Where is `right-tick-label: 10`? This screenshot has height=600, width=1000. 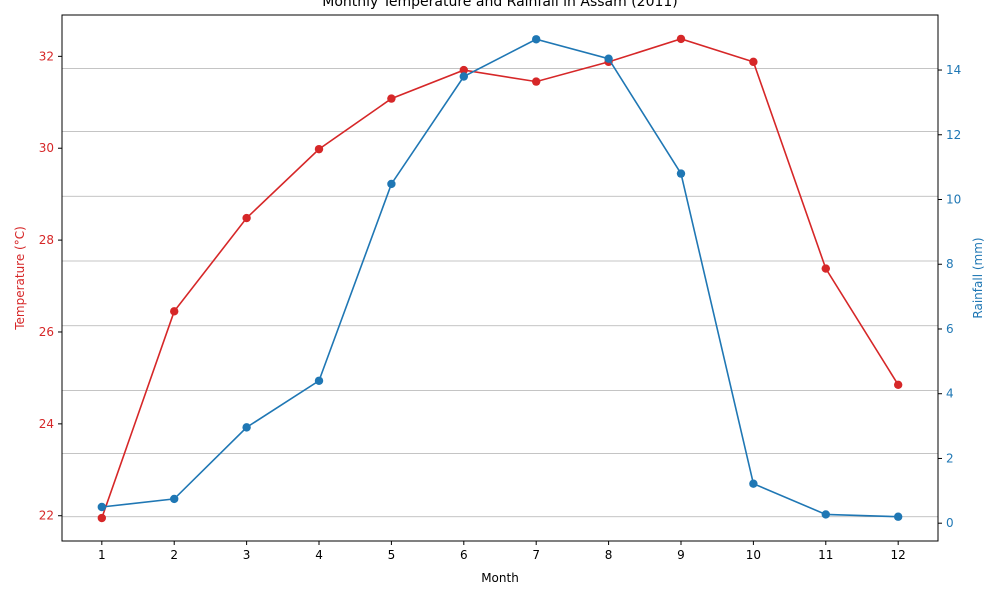 right-tick-label: 10 is located at coordinates (953, 200).